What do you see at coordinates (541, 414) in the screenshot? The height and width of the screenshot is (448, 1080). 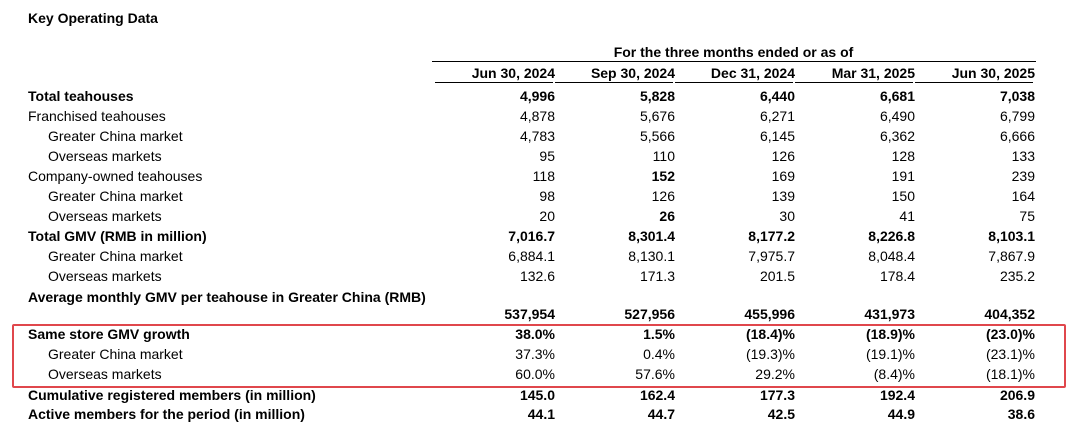 I see `cell: 44.1` at bounding box center [541, 414].